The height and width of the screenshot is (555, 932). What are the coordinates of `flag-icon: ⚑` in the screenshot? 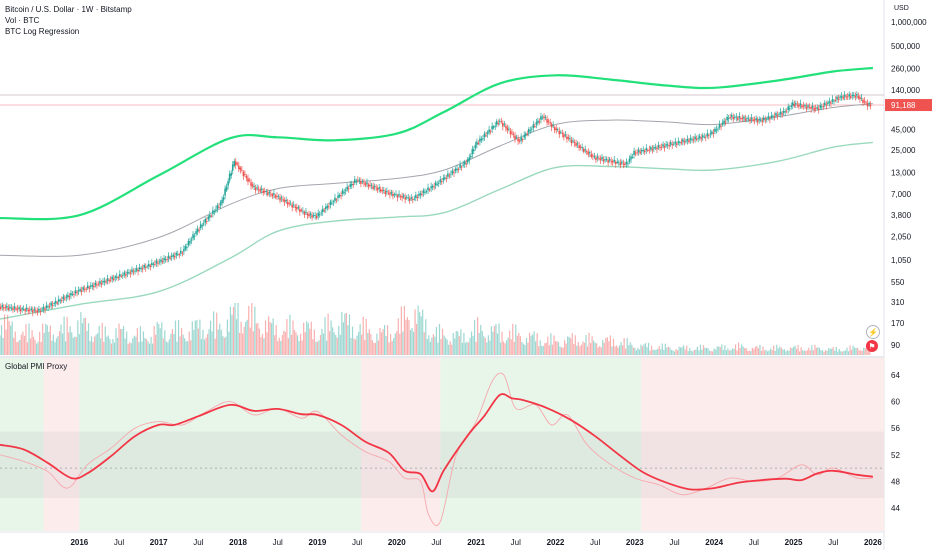 It's located at (872, 346).